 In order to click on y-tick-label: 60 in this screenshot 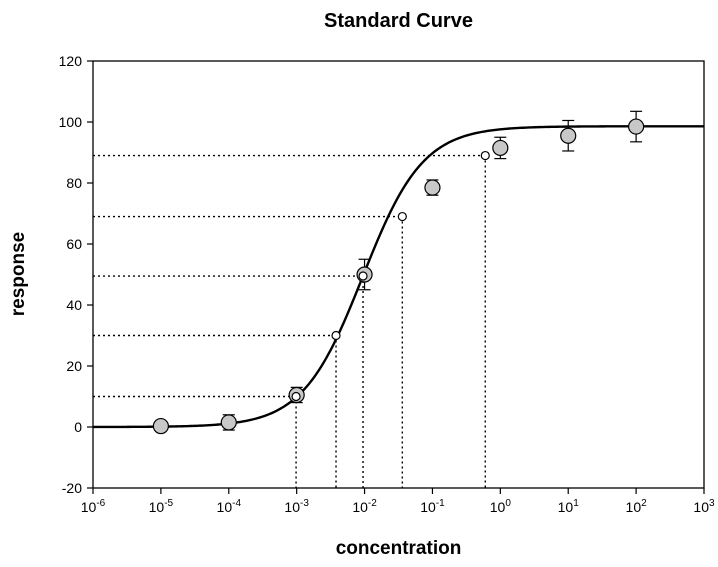, I will do `click(74, 244)`.